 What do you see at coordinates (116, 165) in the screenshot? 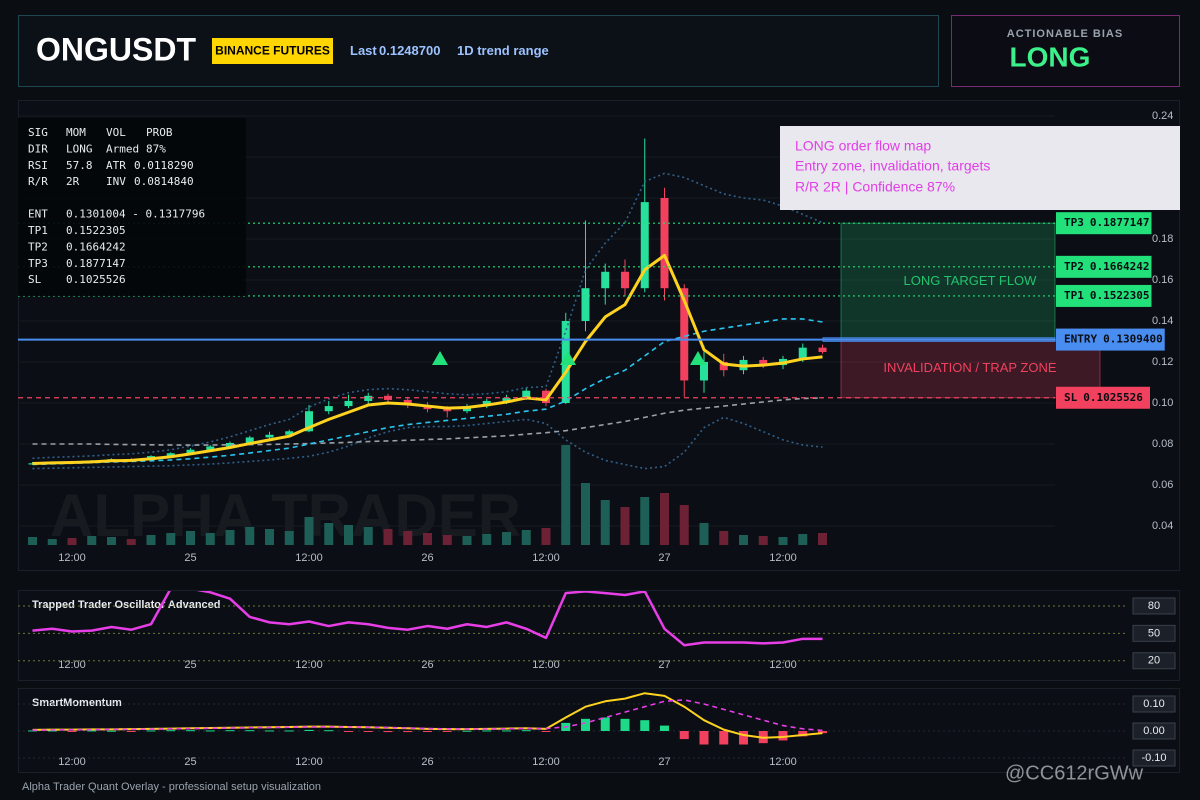
I see `table-cell: ATR` at bounding box center [116, 165].